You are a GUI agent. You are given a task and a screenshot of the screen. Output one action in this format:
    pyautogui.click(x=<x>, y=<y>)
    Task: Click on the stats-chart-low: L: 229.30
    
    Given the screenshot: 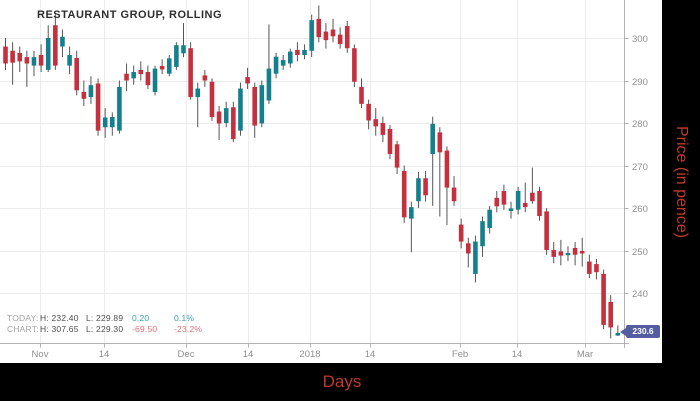 What is the action you would take?
    pyautogui.click(x=105, y=329)
    